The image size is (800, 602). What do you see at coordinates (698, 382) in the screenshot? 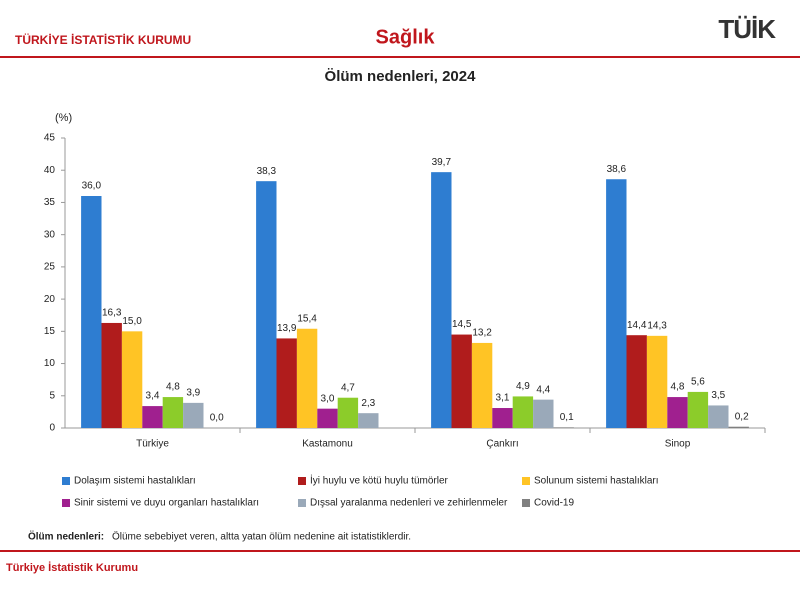
I see `data-label: 5,6` at bounding box center [698, 382].